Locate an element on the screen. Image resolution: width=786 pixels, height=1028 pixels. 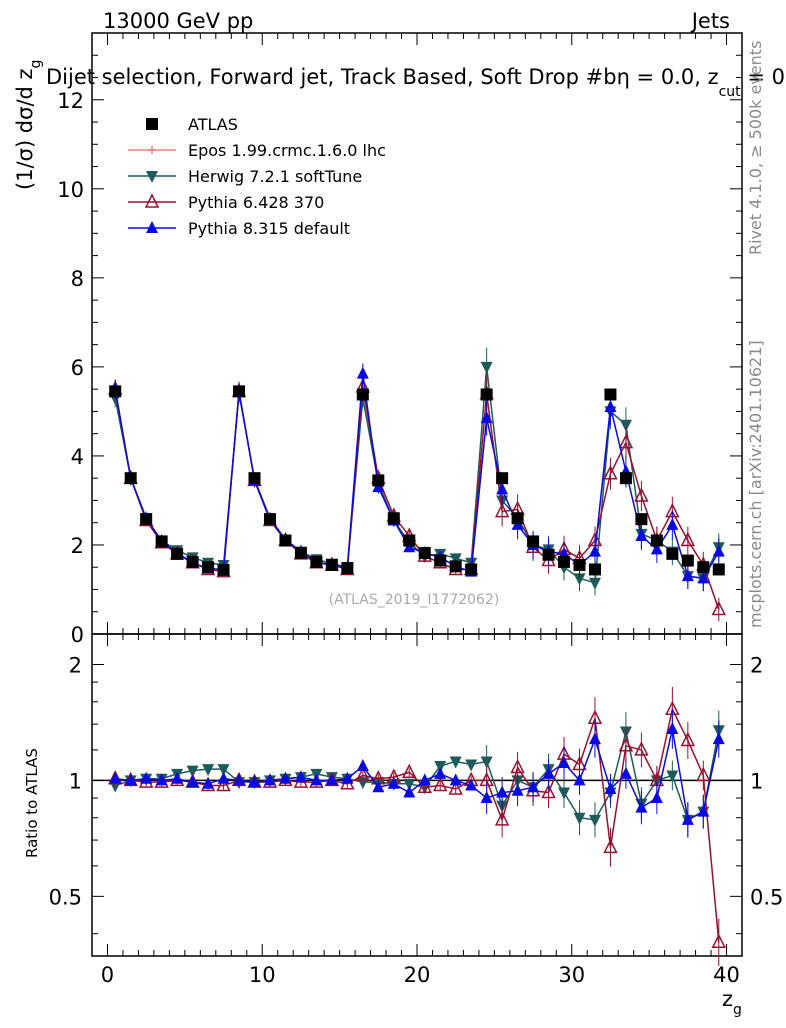
title-tail: = 0.1 is located at coordinates (763, 77).